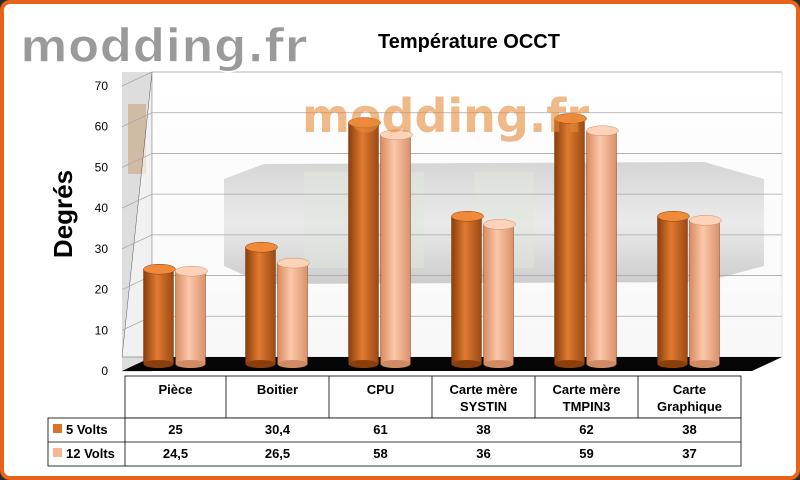  Describe the element at coordinates (102, 127) in the screenshot. I see `y-tick-label: 60` at that location.